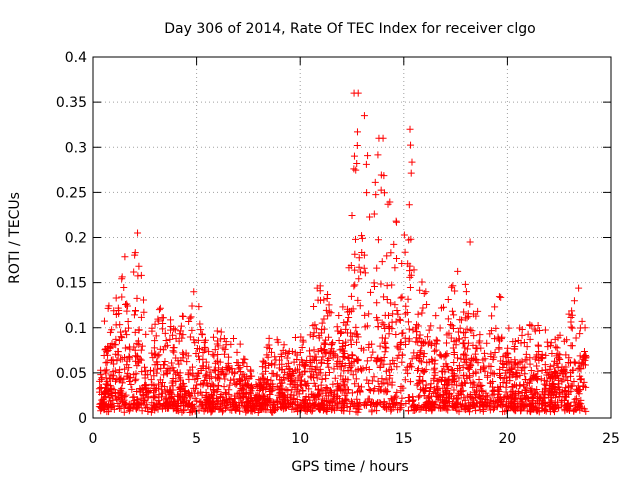  Describe the element at coordinates (71, 193) in the screenshot. I see `y-tick-label: 0.25` at that location.